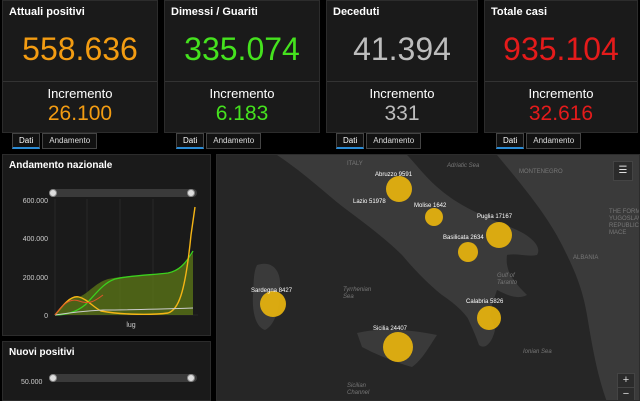 The height and width of the screenshot is (401, 640). I want to click on x-axis-label: lug, so click(130, 325).